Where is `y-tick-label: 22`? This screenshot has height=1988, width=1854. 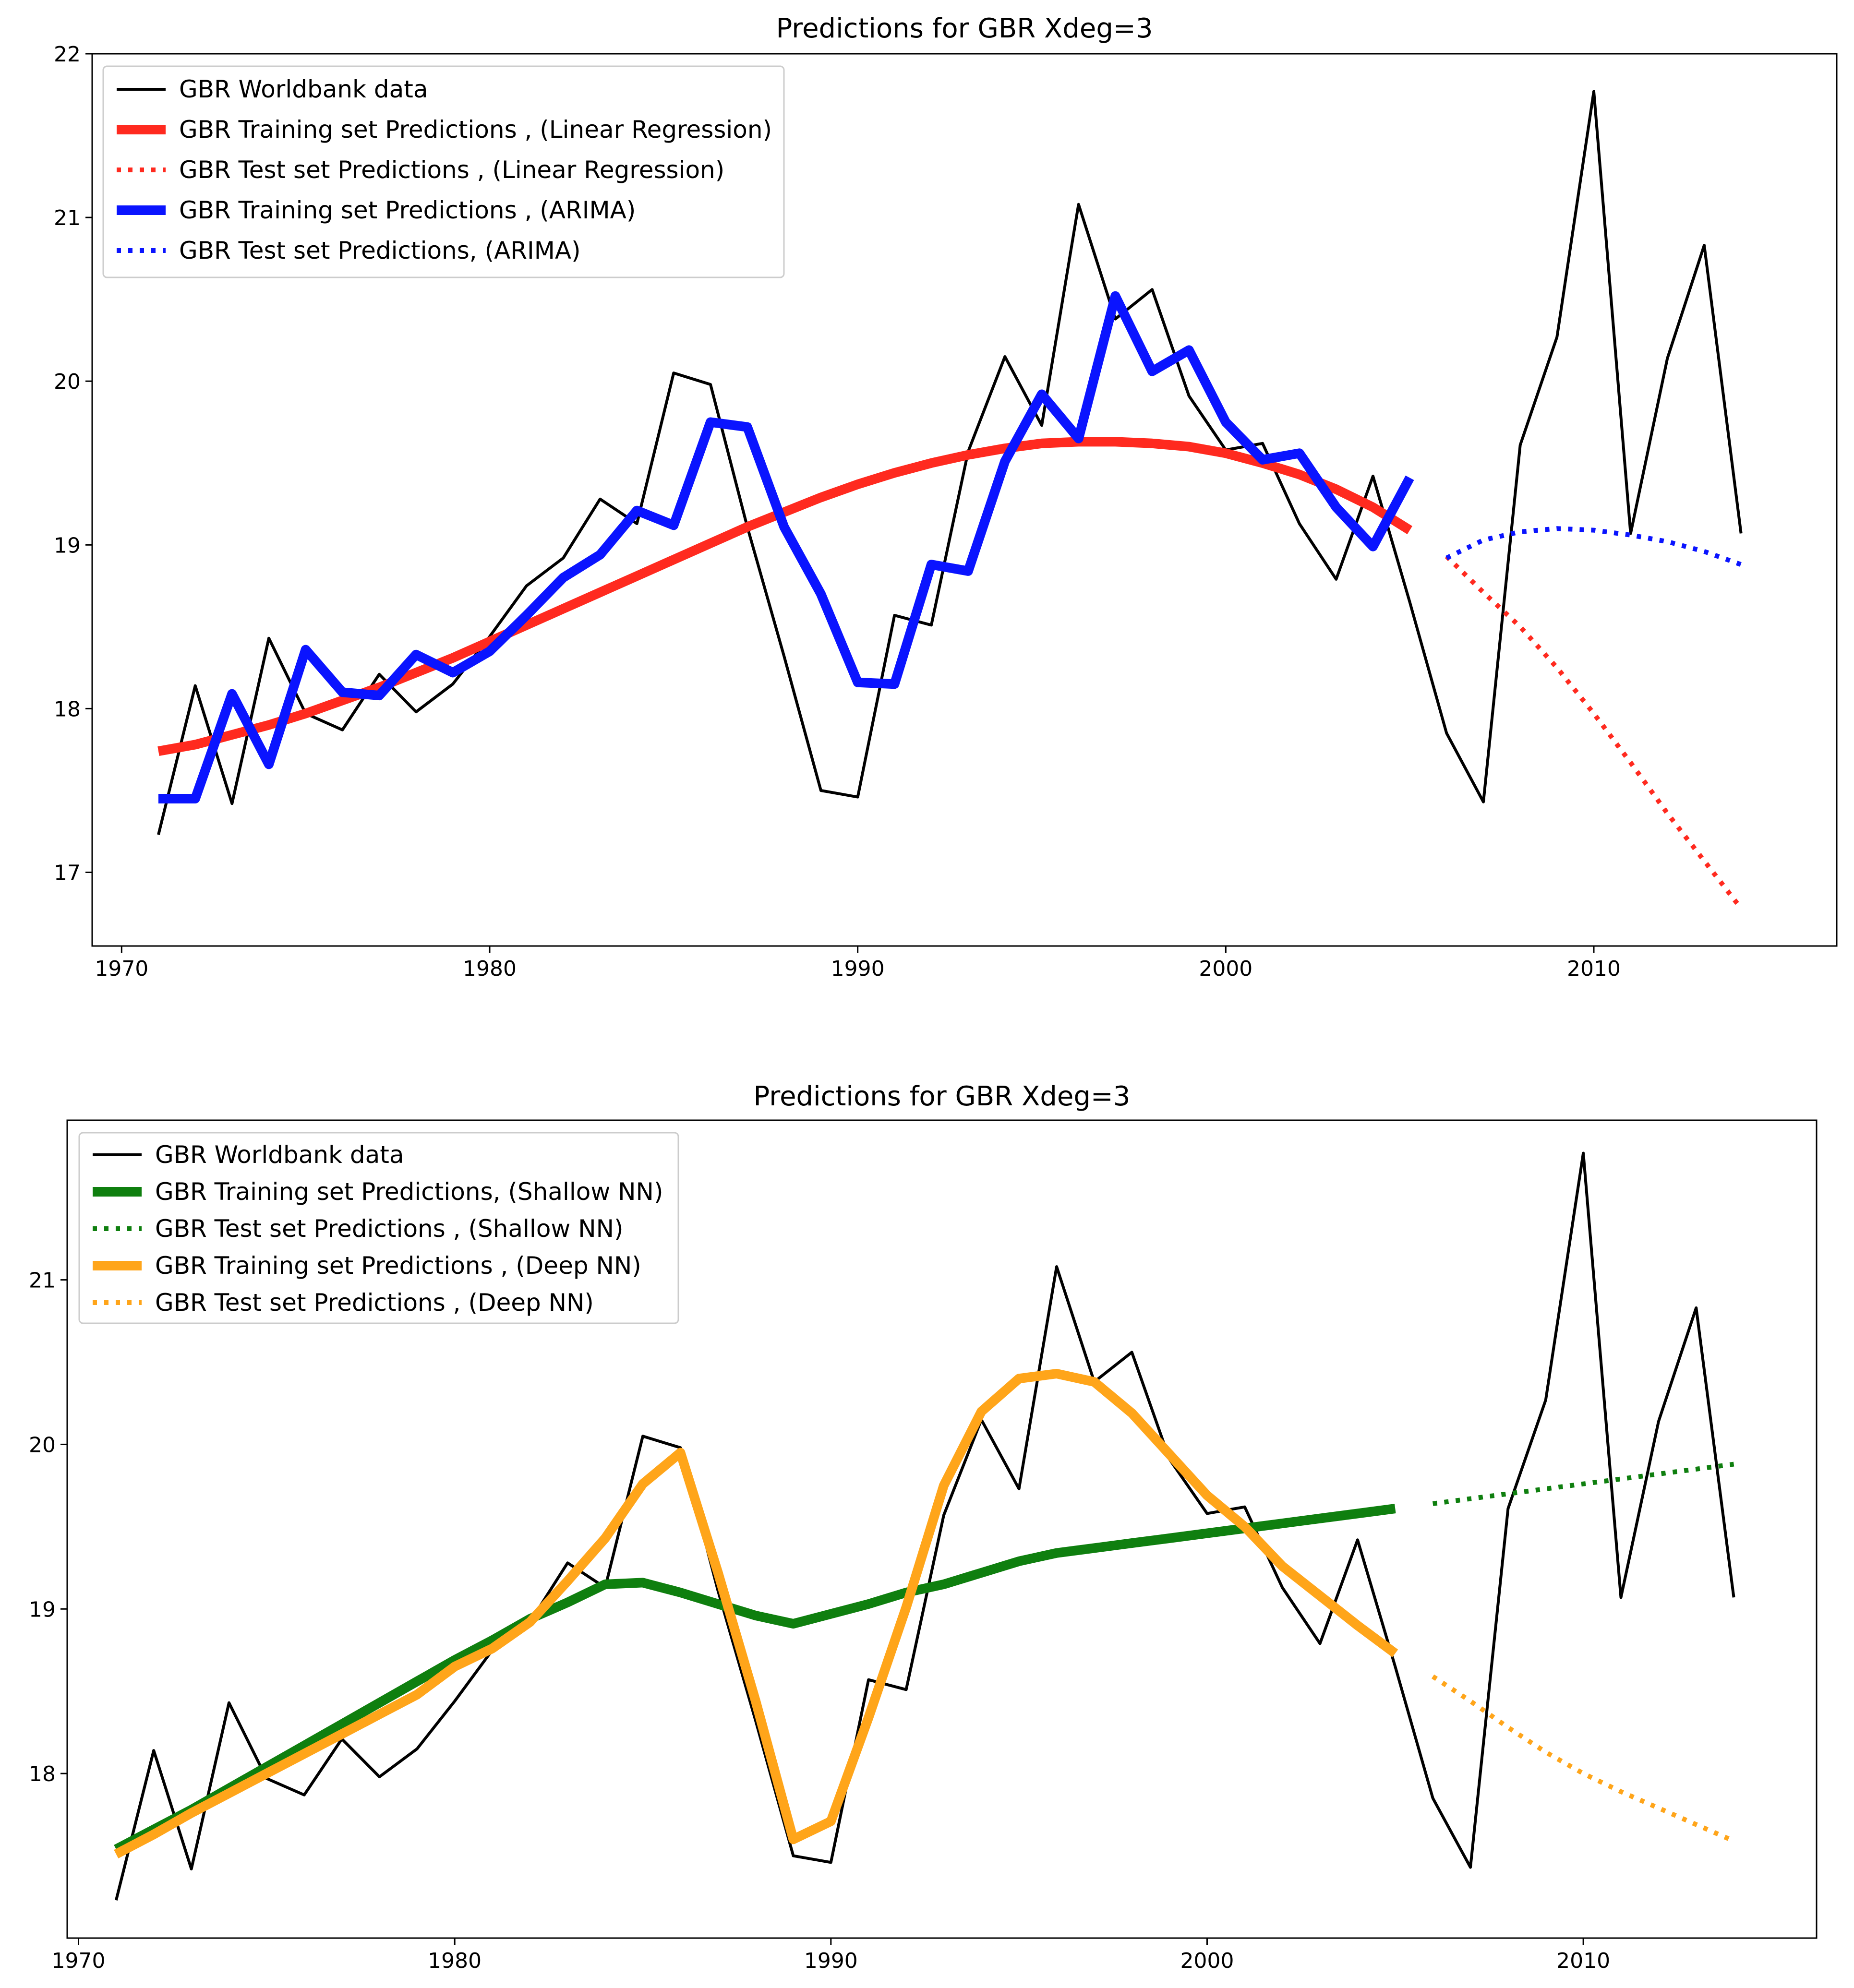
y-tick-label: 22 is located at coordinates (67, 55).